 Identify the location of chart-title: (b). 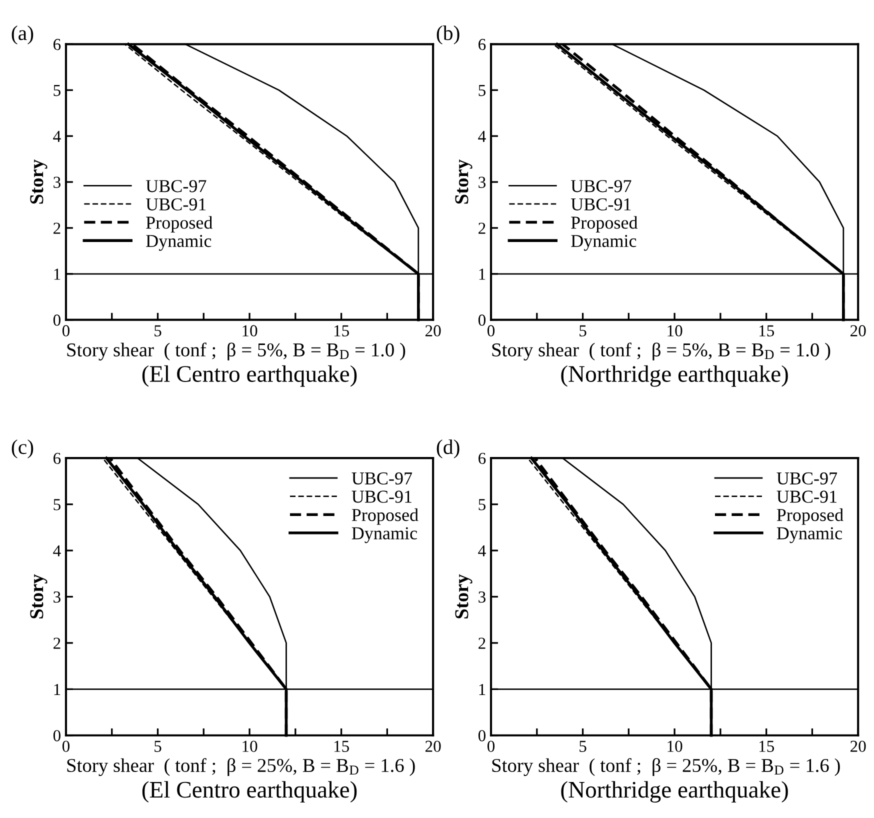
(448, 35).